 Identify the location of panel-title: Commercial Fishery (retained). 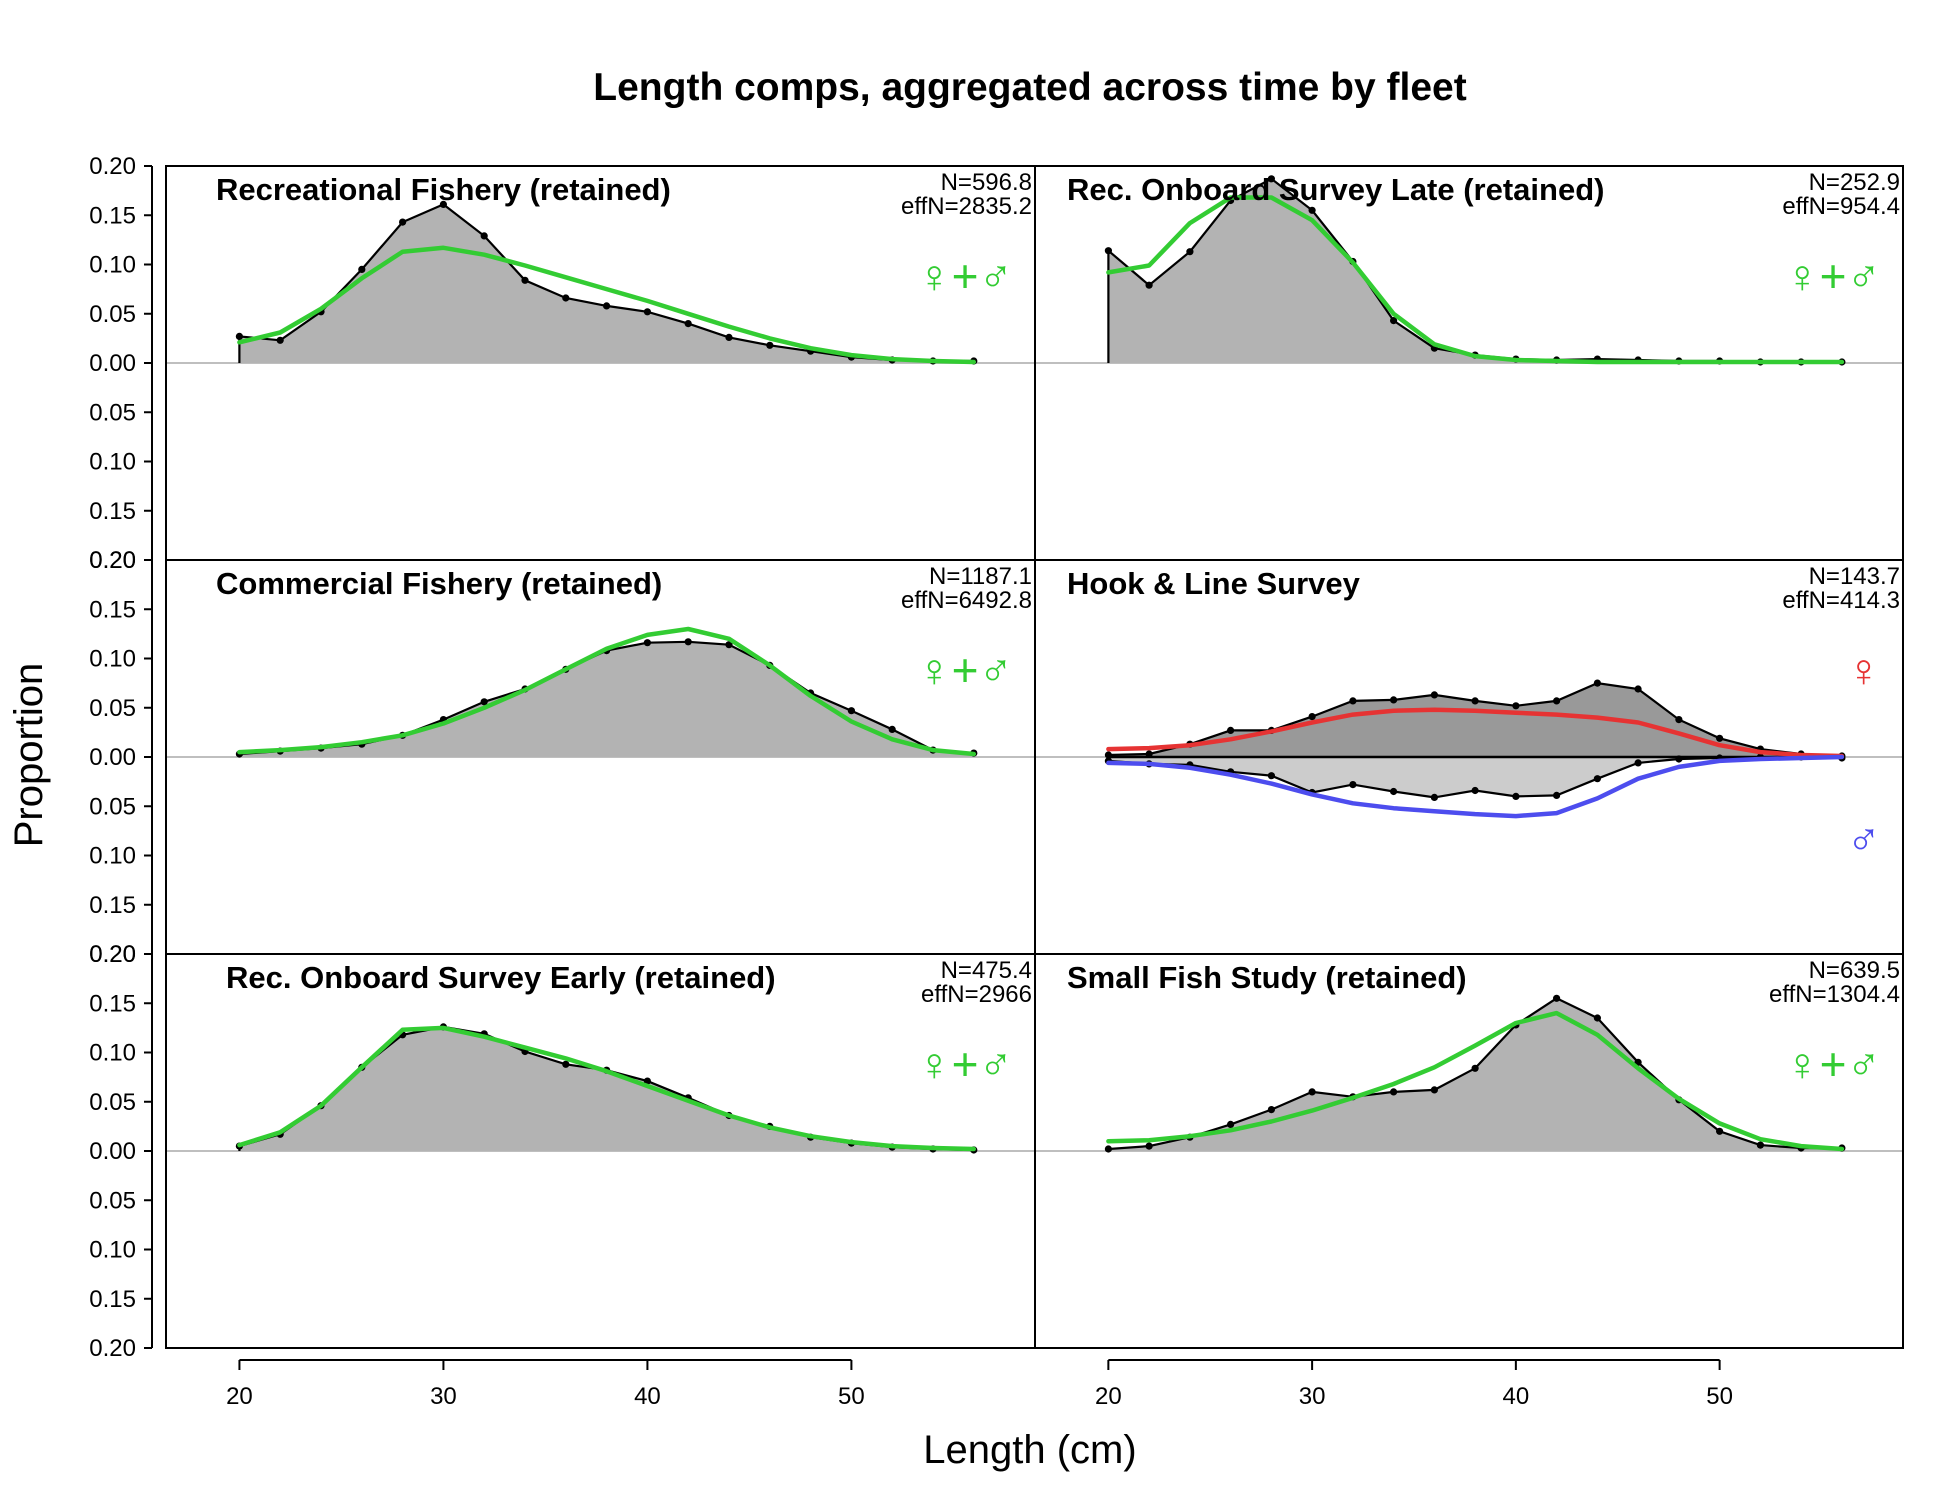
(439, 583).